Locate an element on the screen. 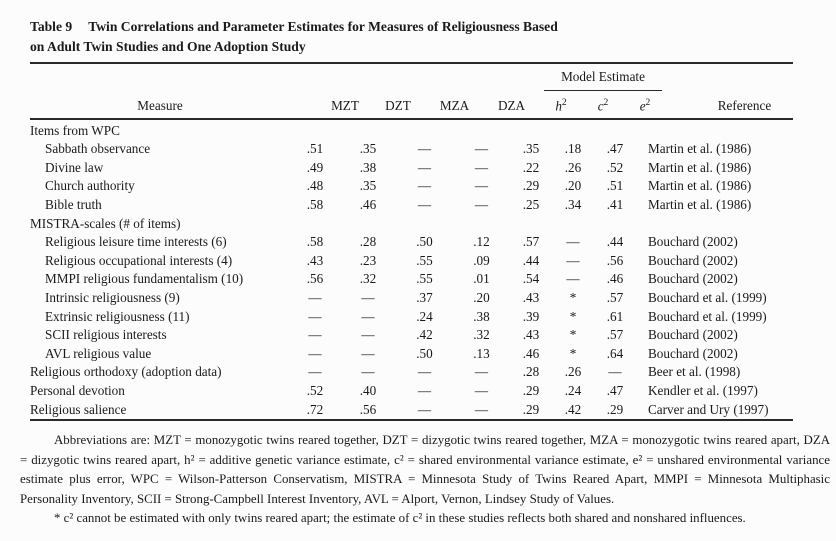 The height and width of the screenshot is (541, 836). h2-cell: .39 is located at coordinates (531, 316).